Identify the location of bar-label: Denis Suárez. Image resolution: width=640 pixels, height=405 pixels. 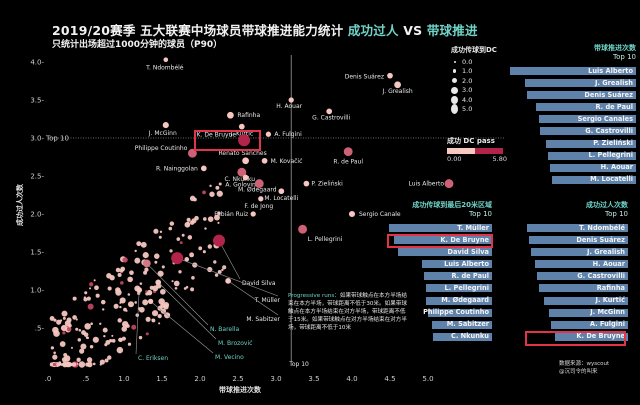
(608, 94).